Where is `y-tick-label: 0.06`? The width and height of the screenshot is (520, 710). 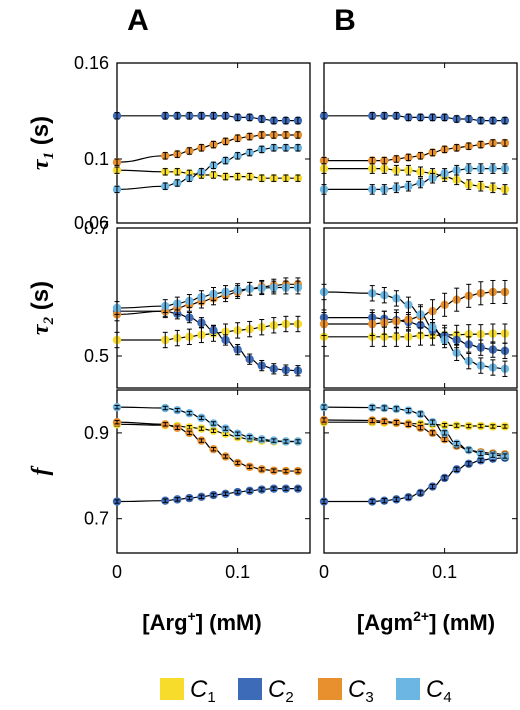 y-tick-label: 0.06 is located at coordinates (91, 223).